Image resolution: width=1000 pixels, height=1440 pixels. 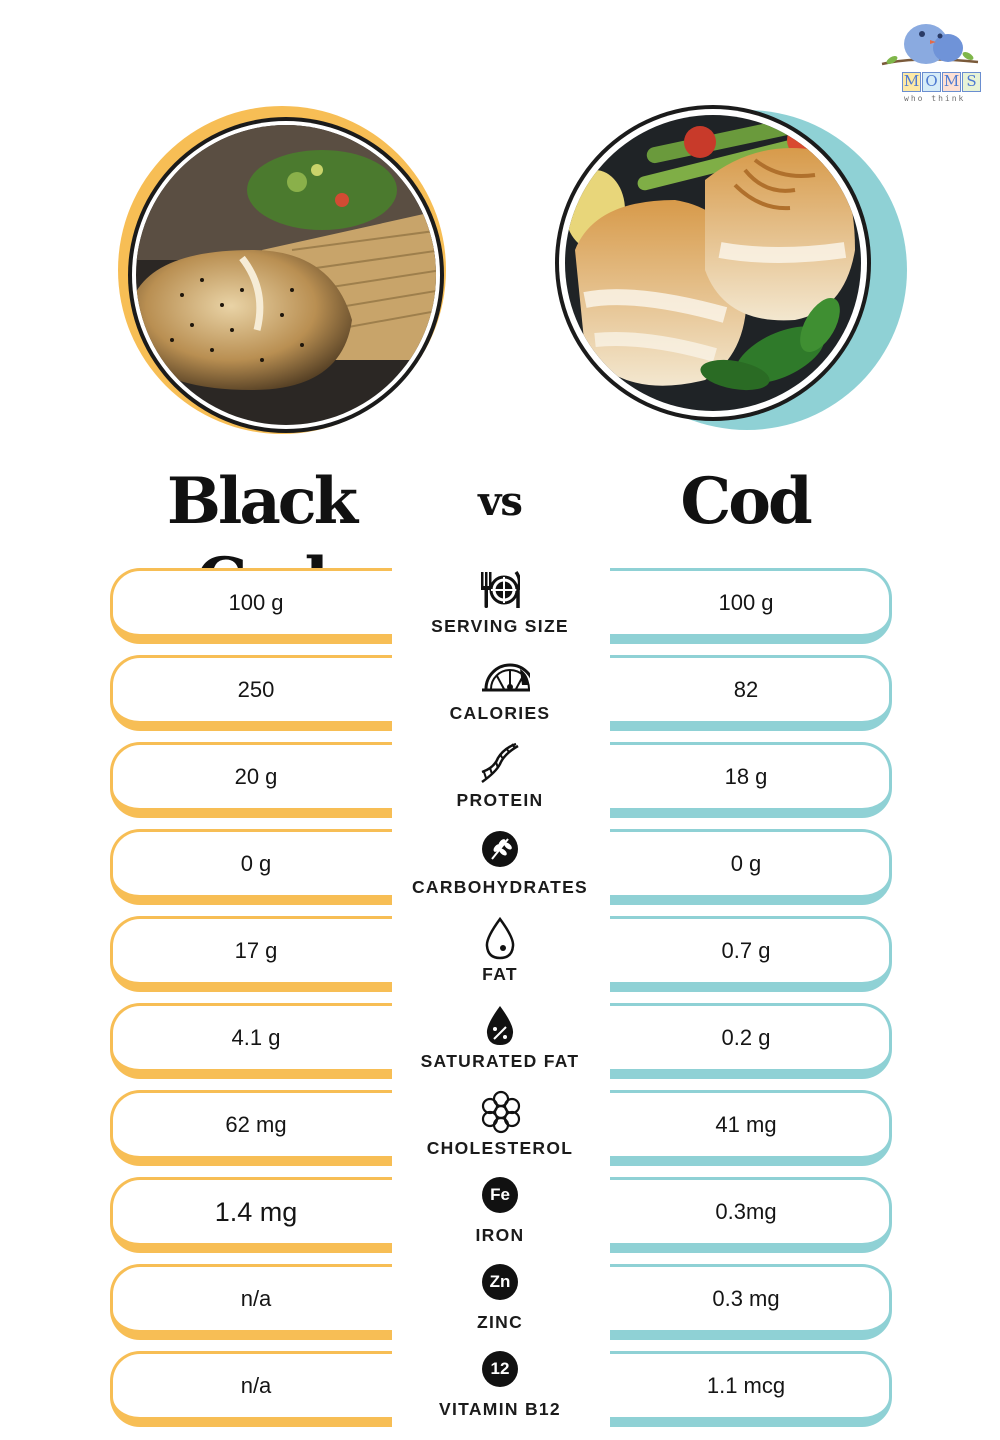 What do you see at coordinates (500, 589) in the screenshot?
I see `utensils-plate-icon` at bounding box center [500, 589].